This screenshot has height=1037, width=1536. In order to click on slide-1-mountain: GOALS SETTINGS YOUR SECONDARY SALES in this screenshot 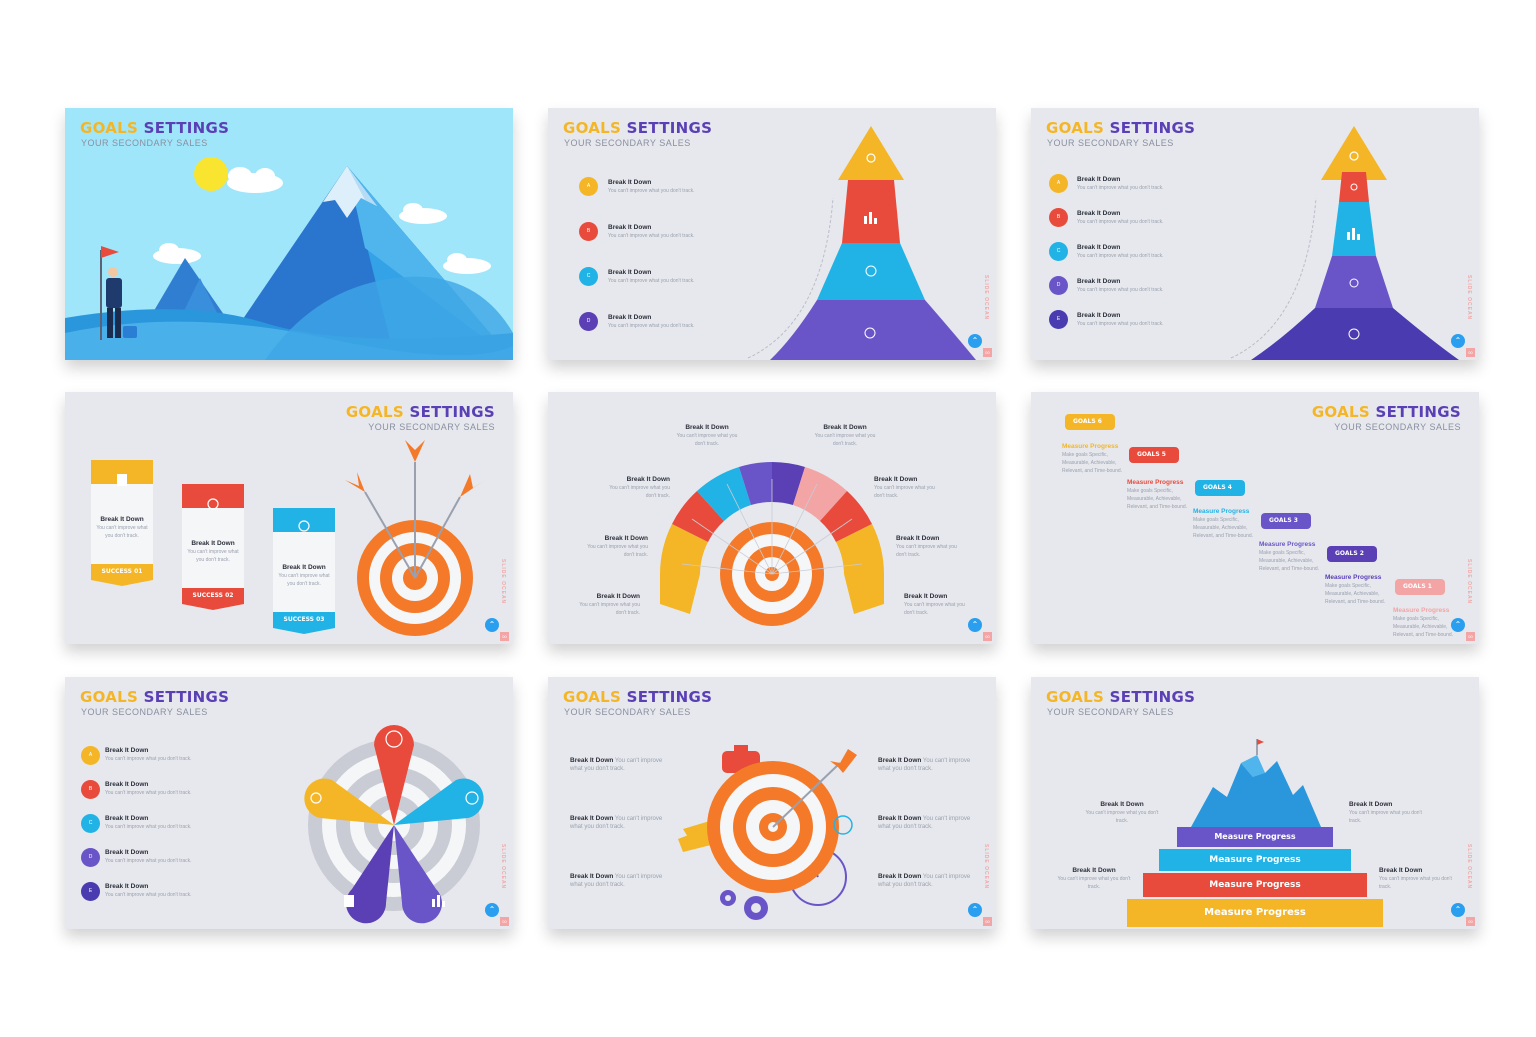, I will do `click(289, 234)`.